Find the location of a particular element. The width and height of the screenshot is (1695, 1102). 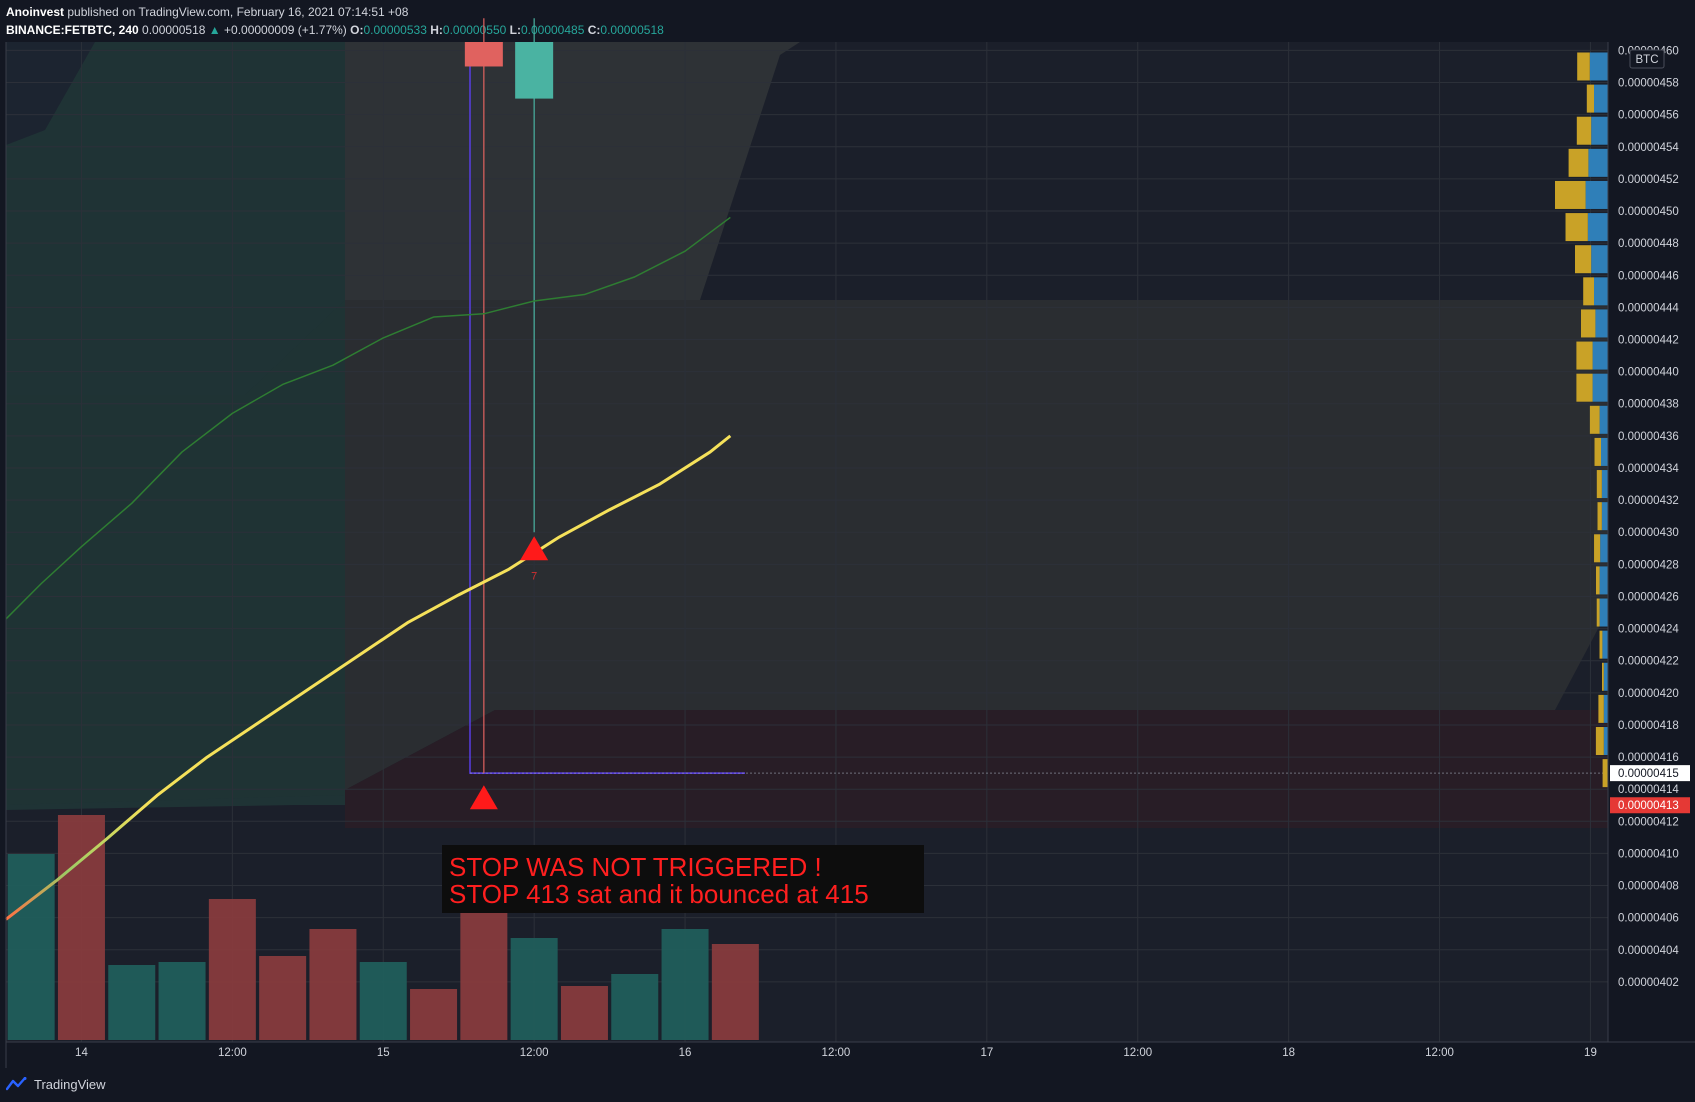

tradingview-logo-icon is located at coordinates (16, 1084).